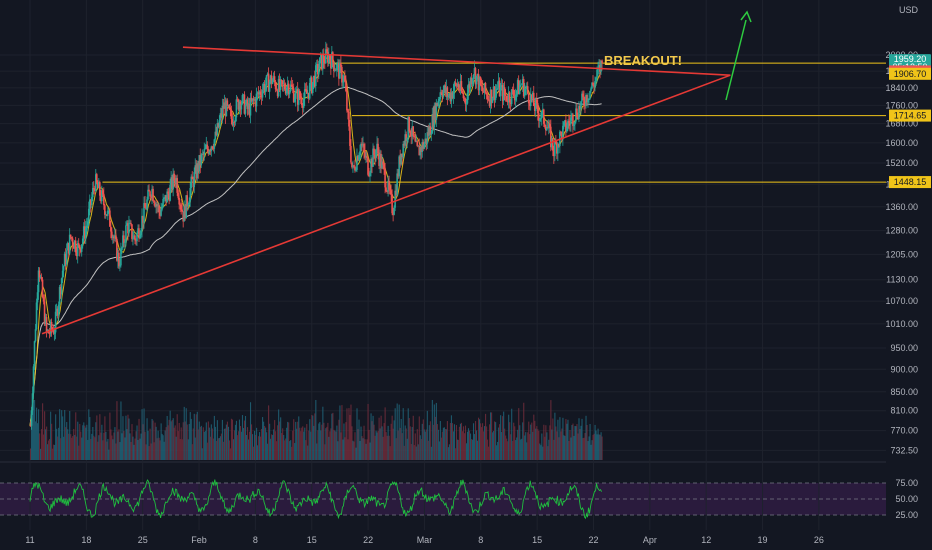 This screenshot has width=932, height=550. I want to click on price-tag-value: 1714.65, so click(910, 116).